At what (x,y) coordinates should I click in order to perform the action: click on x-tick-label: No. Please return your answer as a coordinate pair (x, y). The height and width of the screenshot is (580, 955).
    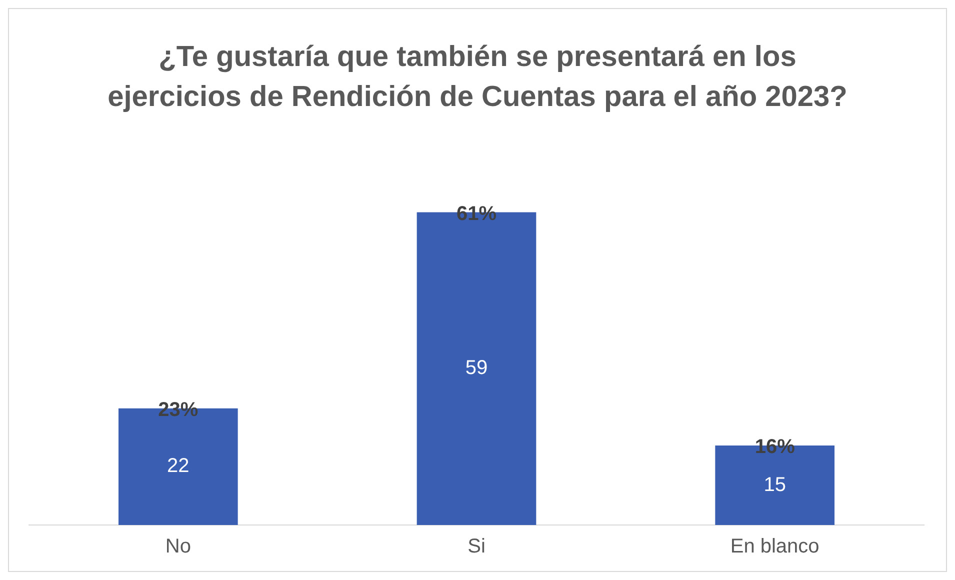
    Looking at the image, I should click on (178, 547).